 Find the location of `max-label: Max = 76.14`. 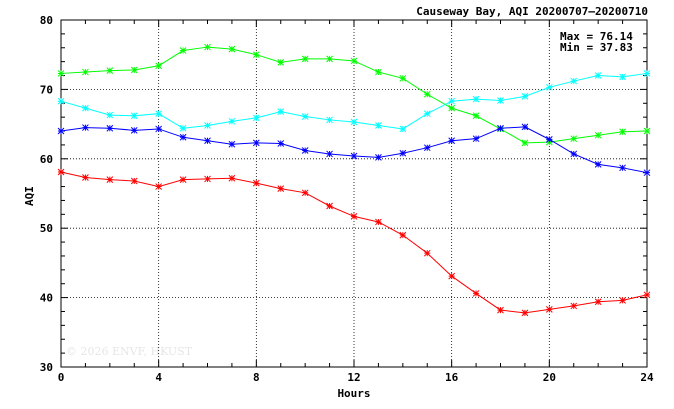

max-label: Max = 76.14 is located at coordinates (596, 36).